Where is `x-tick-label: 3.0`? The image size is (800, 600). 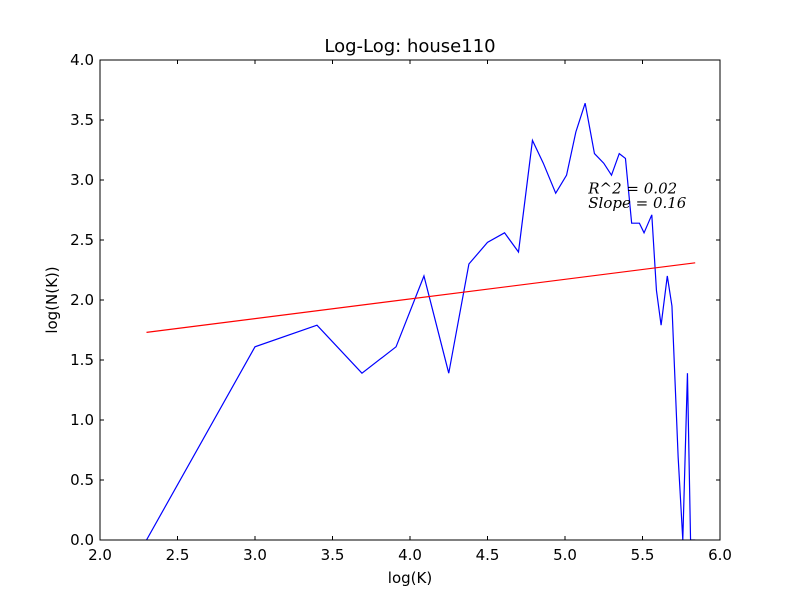
x-tick-label: 3.0 is located at coordinates (255, 555).